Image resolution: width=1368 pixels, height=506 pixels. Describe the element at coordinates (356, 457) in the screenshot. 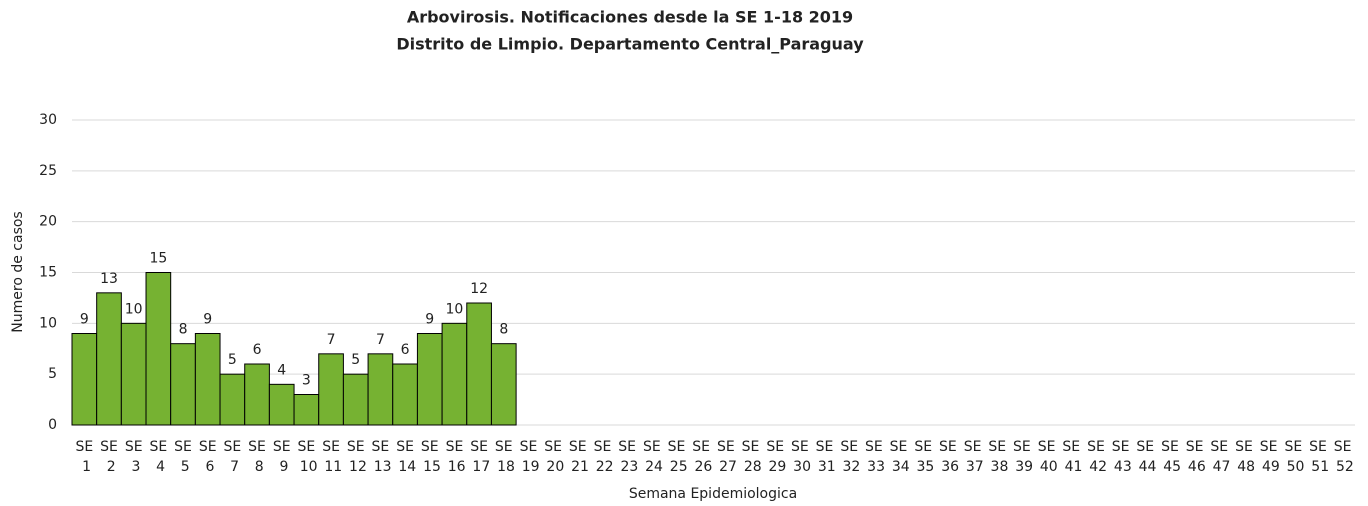

I see `x-tick-label: SE 12` at that location.